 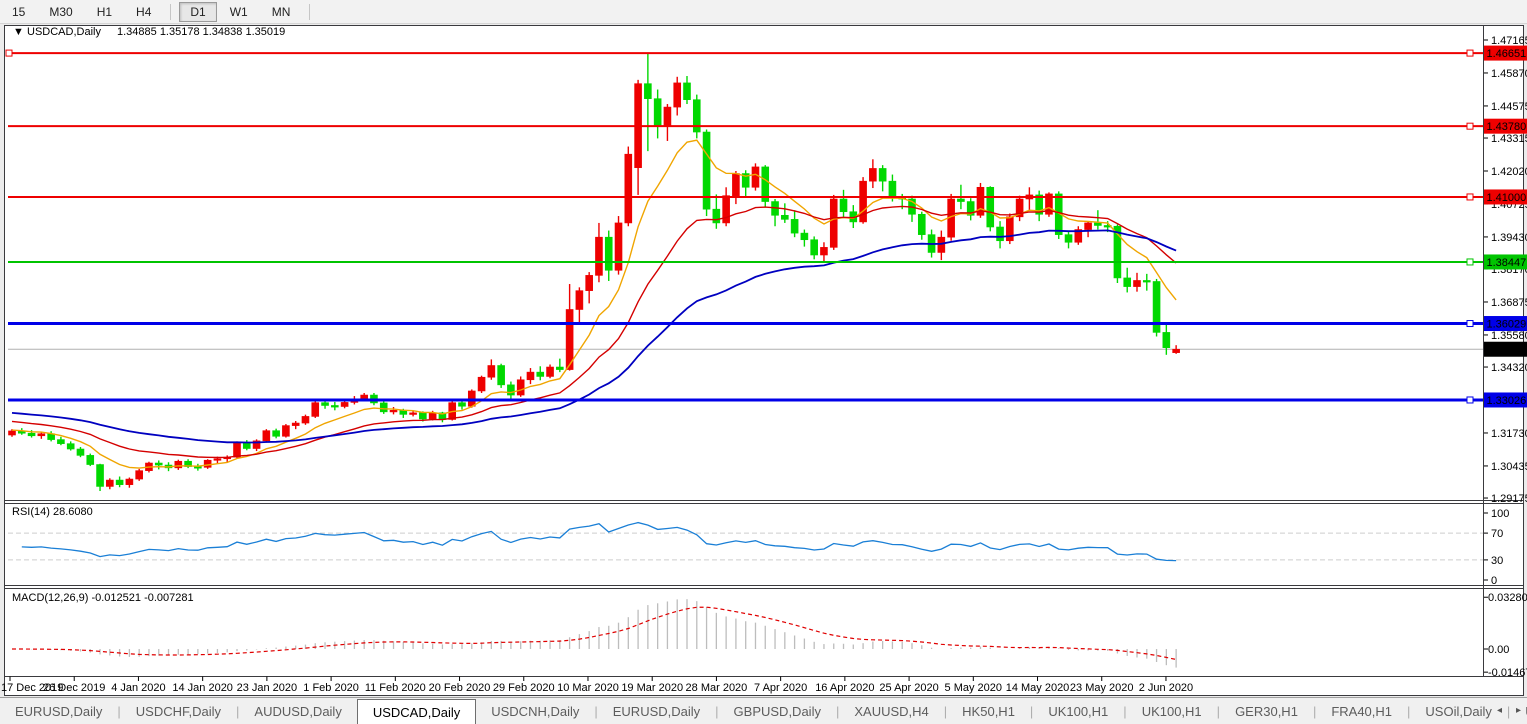 I want to click on timeframe-mn: MN, so click(x=281, y=11).